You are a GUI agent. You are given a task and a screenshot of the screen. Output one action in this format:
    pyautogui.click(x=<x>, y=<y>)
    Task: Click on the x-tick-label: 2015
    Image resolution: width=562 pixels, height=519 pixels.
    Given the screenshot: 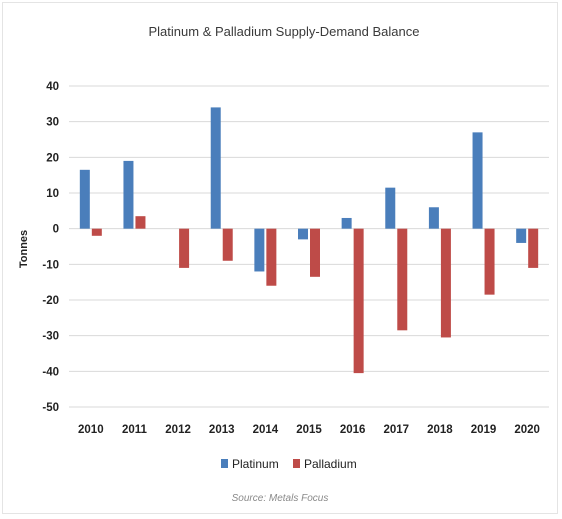 What is the action you would take?
    pyautogui.click(x=309, y=430)
    